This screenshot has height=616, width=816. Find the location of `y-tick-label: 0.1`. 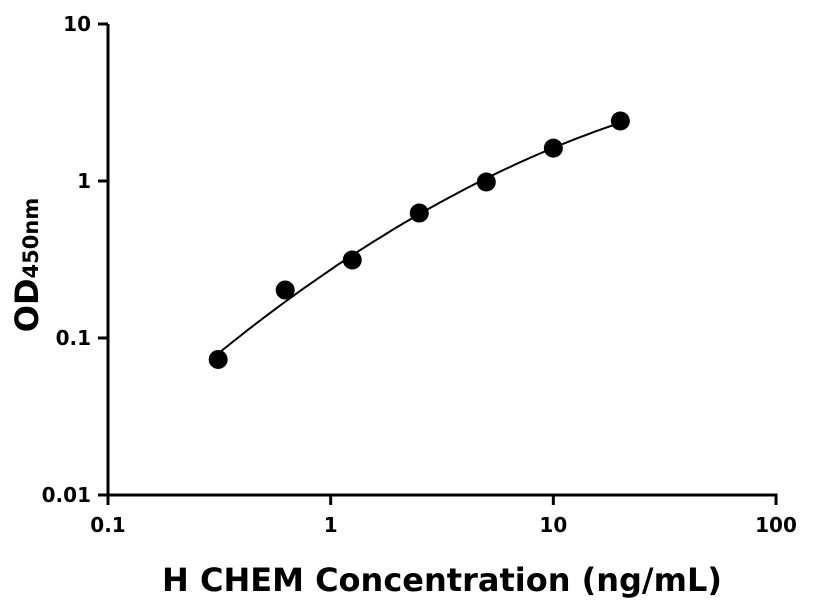

y-tick-label: 0.1 is located at coordinates (73, 338).